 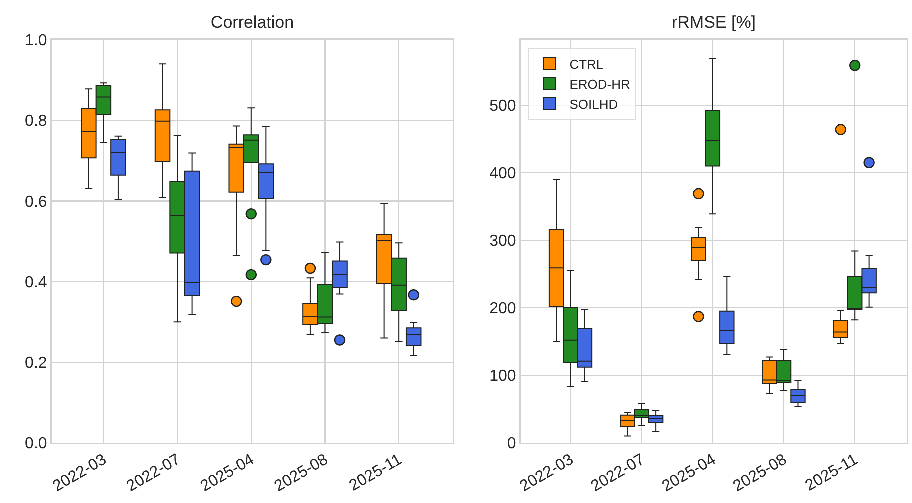 What do you see at coordinates (511, 444) in the screenshot?
I see `y-tick-label: 0` at bounding box center [511, 444].